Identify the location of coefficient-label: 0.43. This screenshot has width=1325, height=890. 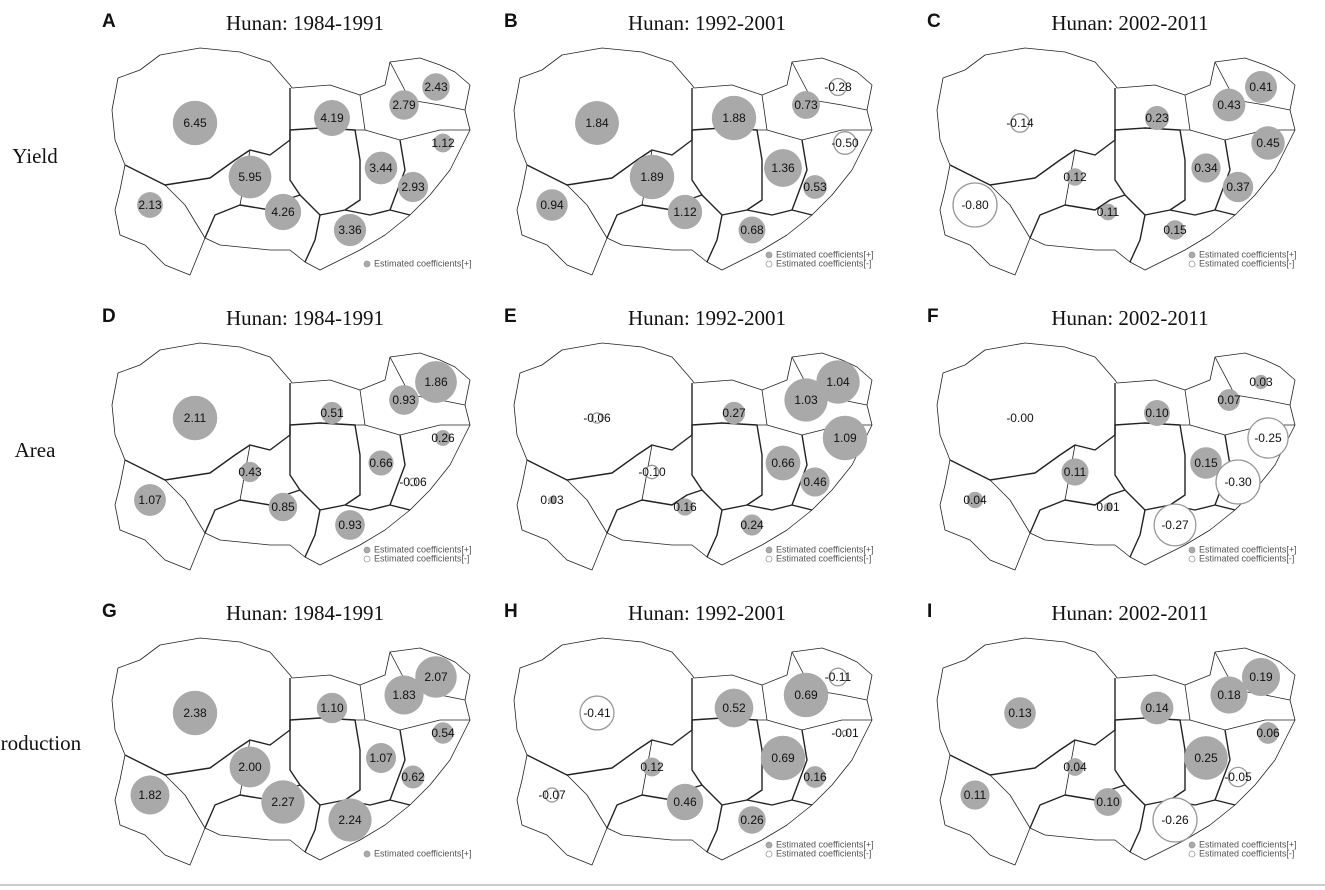
(1229, 105).